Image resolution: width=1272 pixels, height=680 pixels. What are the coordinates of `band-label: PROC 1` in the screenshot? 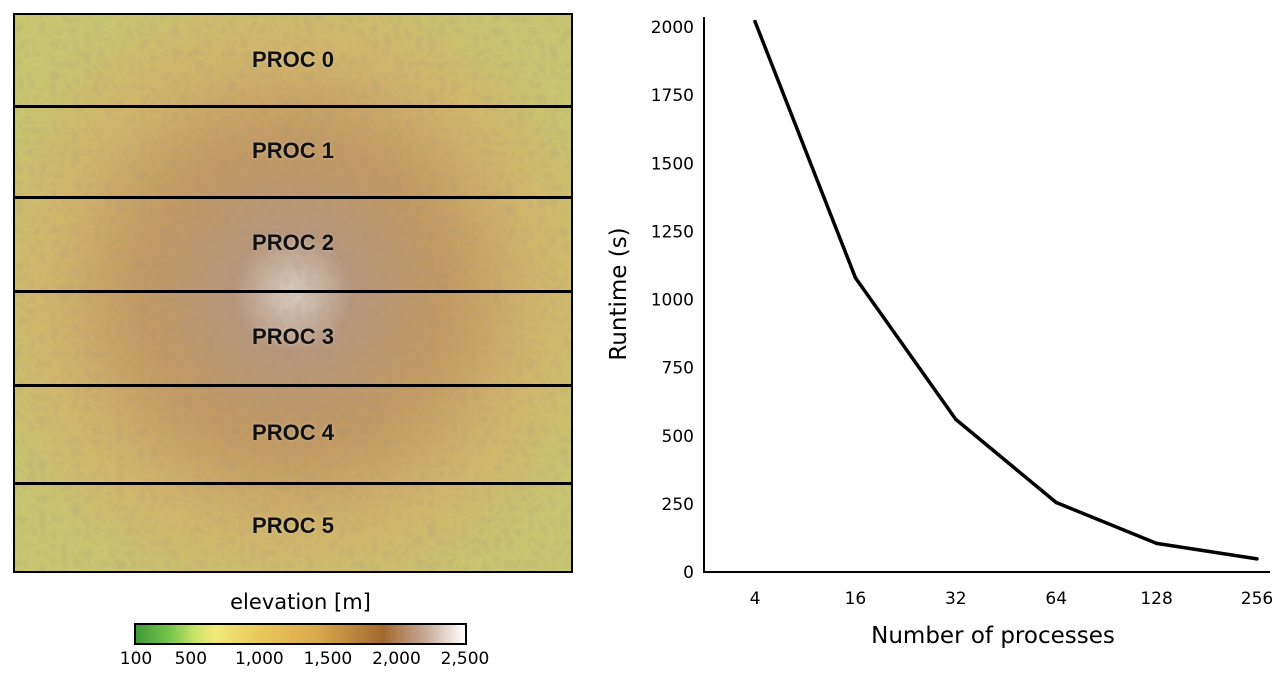 It's located at (293, 150).